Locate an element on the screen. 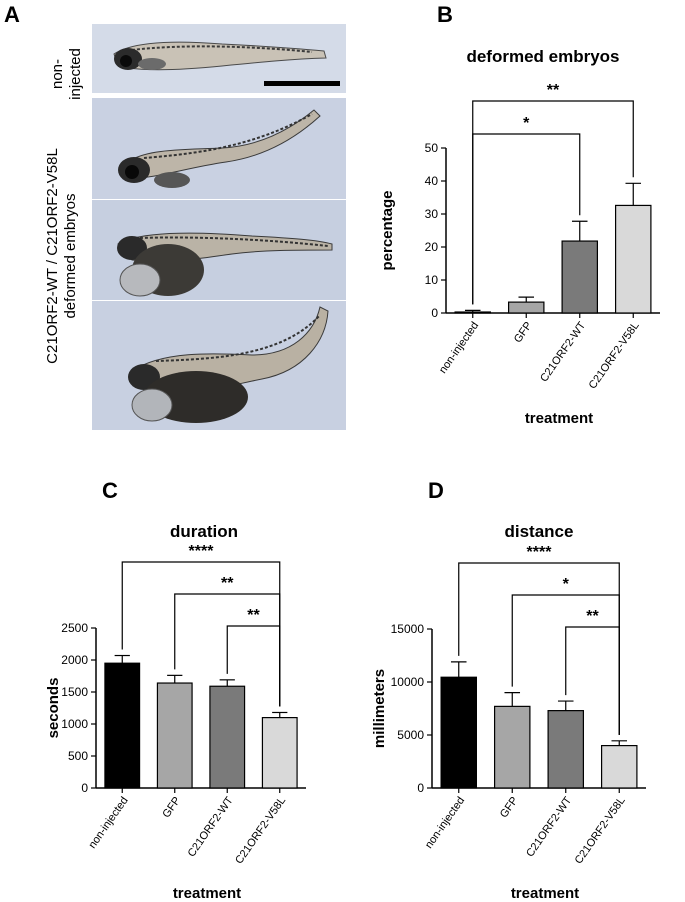 This screenshot has height=902, width=685. y-tick-label: 2000 is located at coordinates (74, 660).